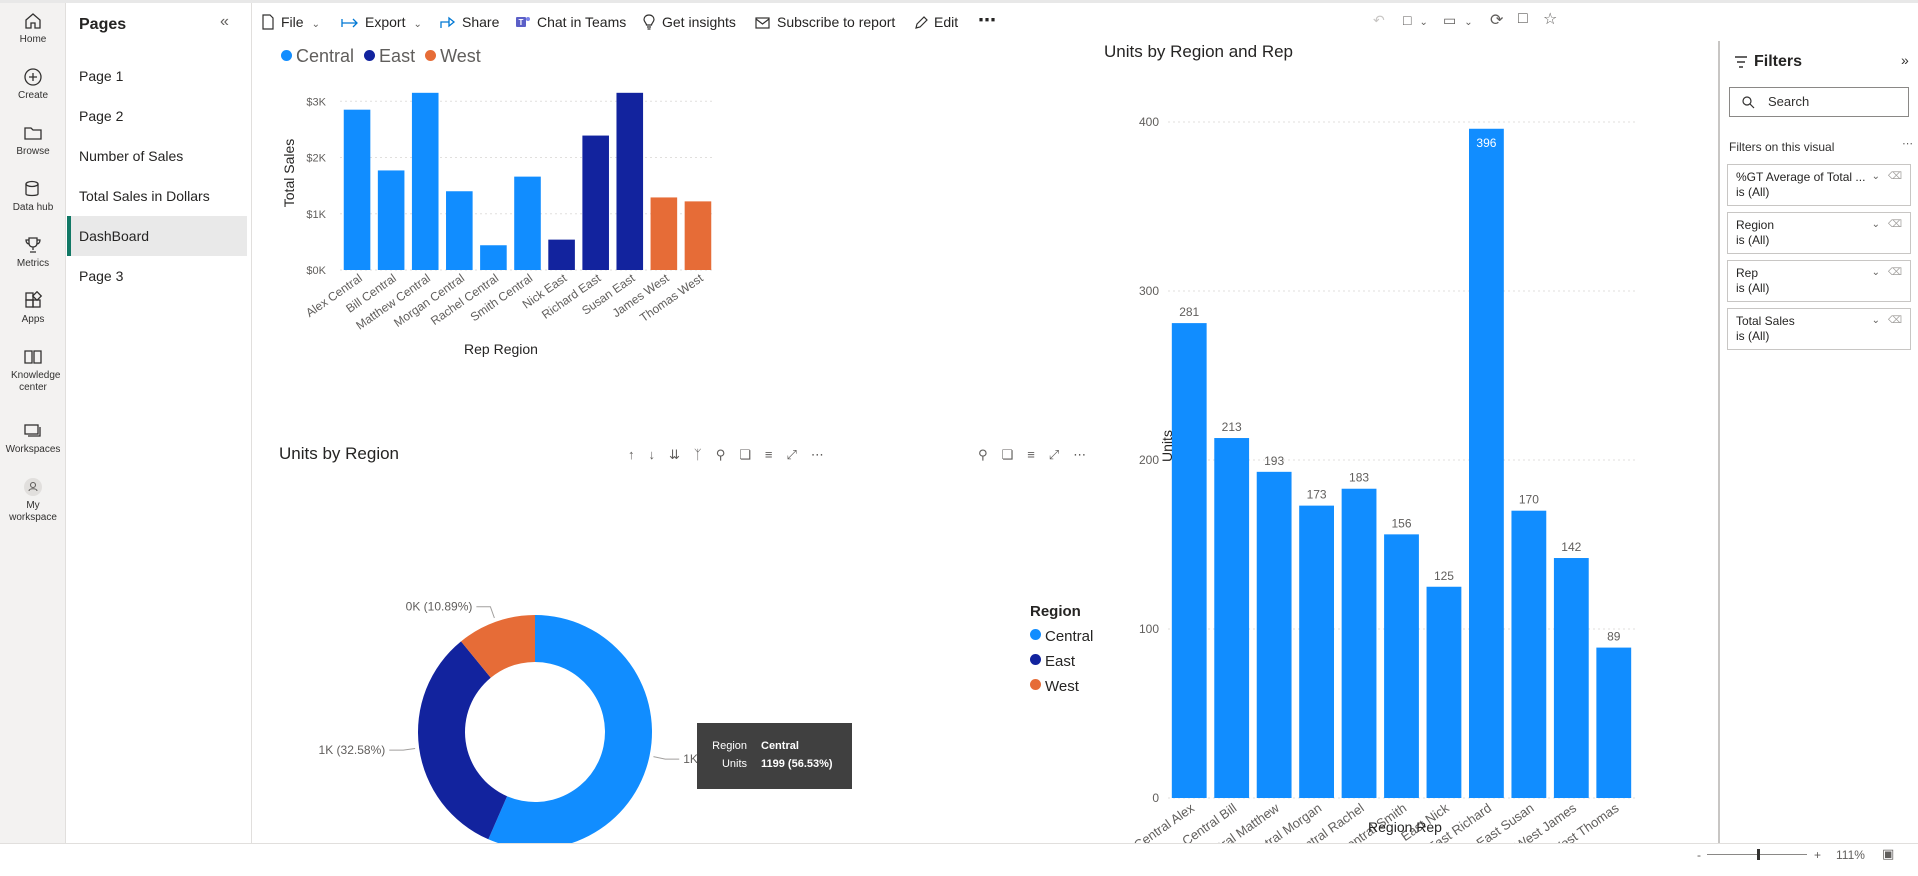  What do you see at coordinates (101, 276) in the screenshot?
I see `page-item: Page 3` at bounding box center [101, 276].